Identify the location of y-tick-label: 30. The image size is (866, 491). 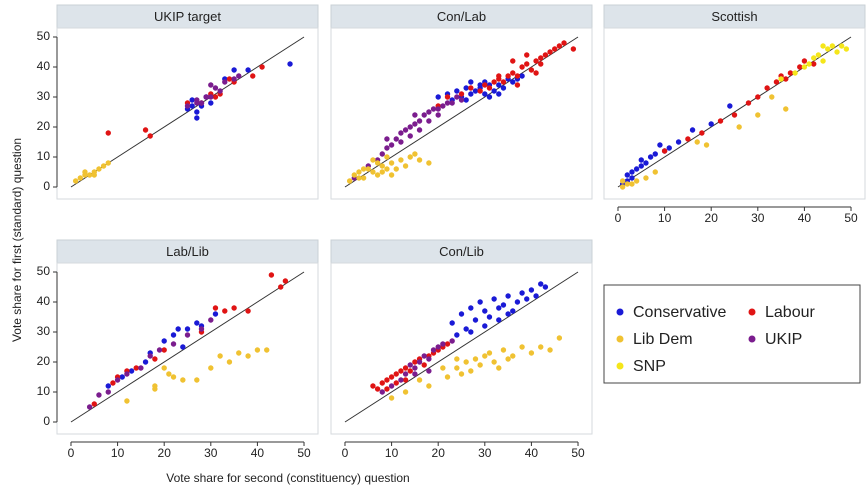
(44, 96).